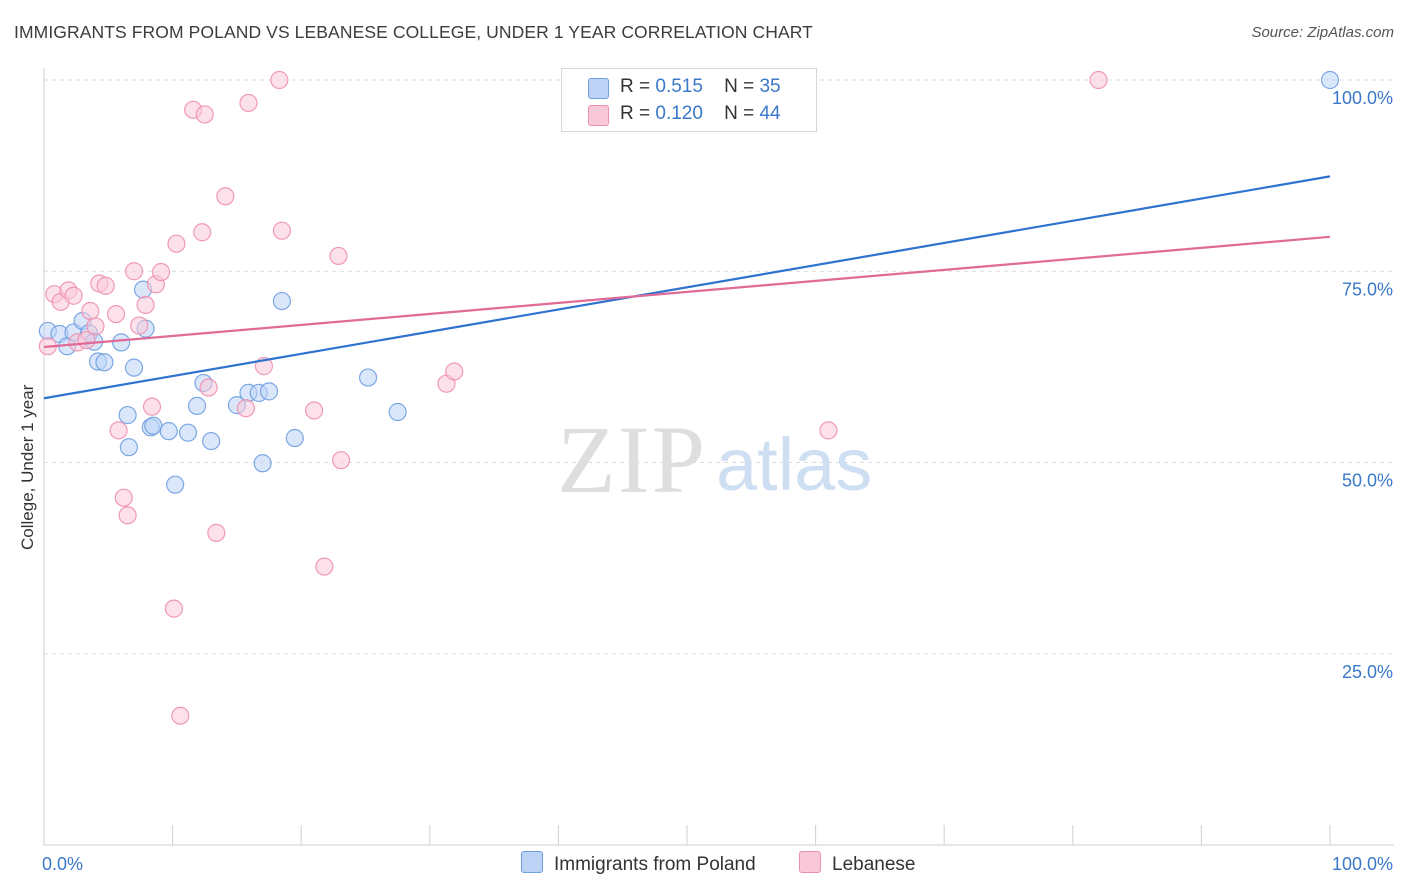  What do you see at coordinates (687, 292) in the screenshot?
I see `trend-line-lebanese` at bounding box center [687, 292].